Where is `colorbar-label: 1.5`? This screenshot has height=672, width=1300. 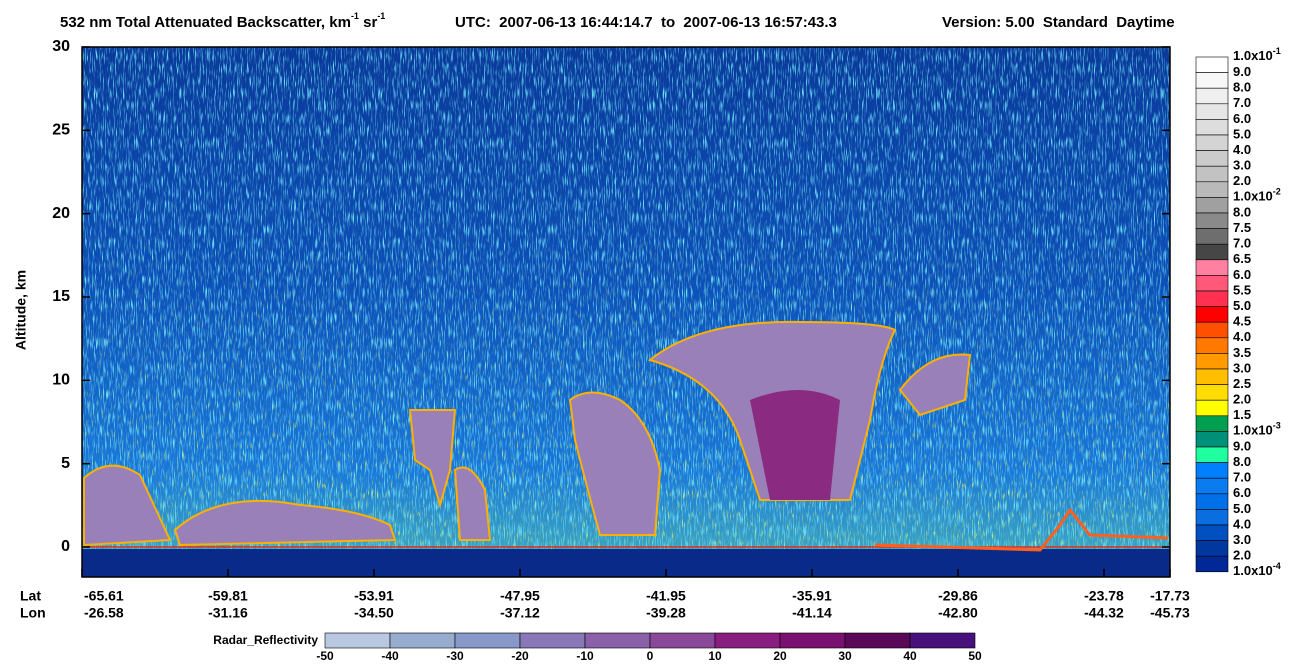
colorbar-label: 1.5 is located at coordinates (1242, 414).